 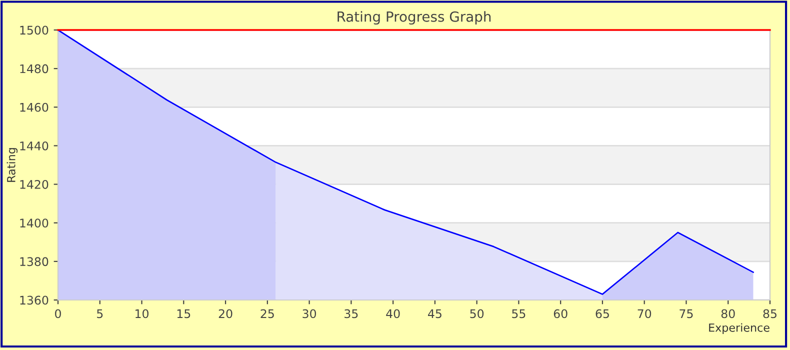 I want to click on y-tick-label: 1380, so click(x=34, y=261).